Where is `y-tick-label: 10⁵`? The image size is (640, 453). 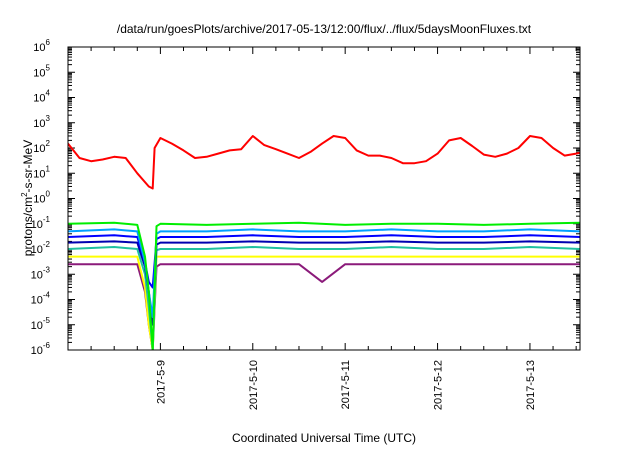
y-tick-label: 10⁵ is located at coordinates (41, 71).